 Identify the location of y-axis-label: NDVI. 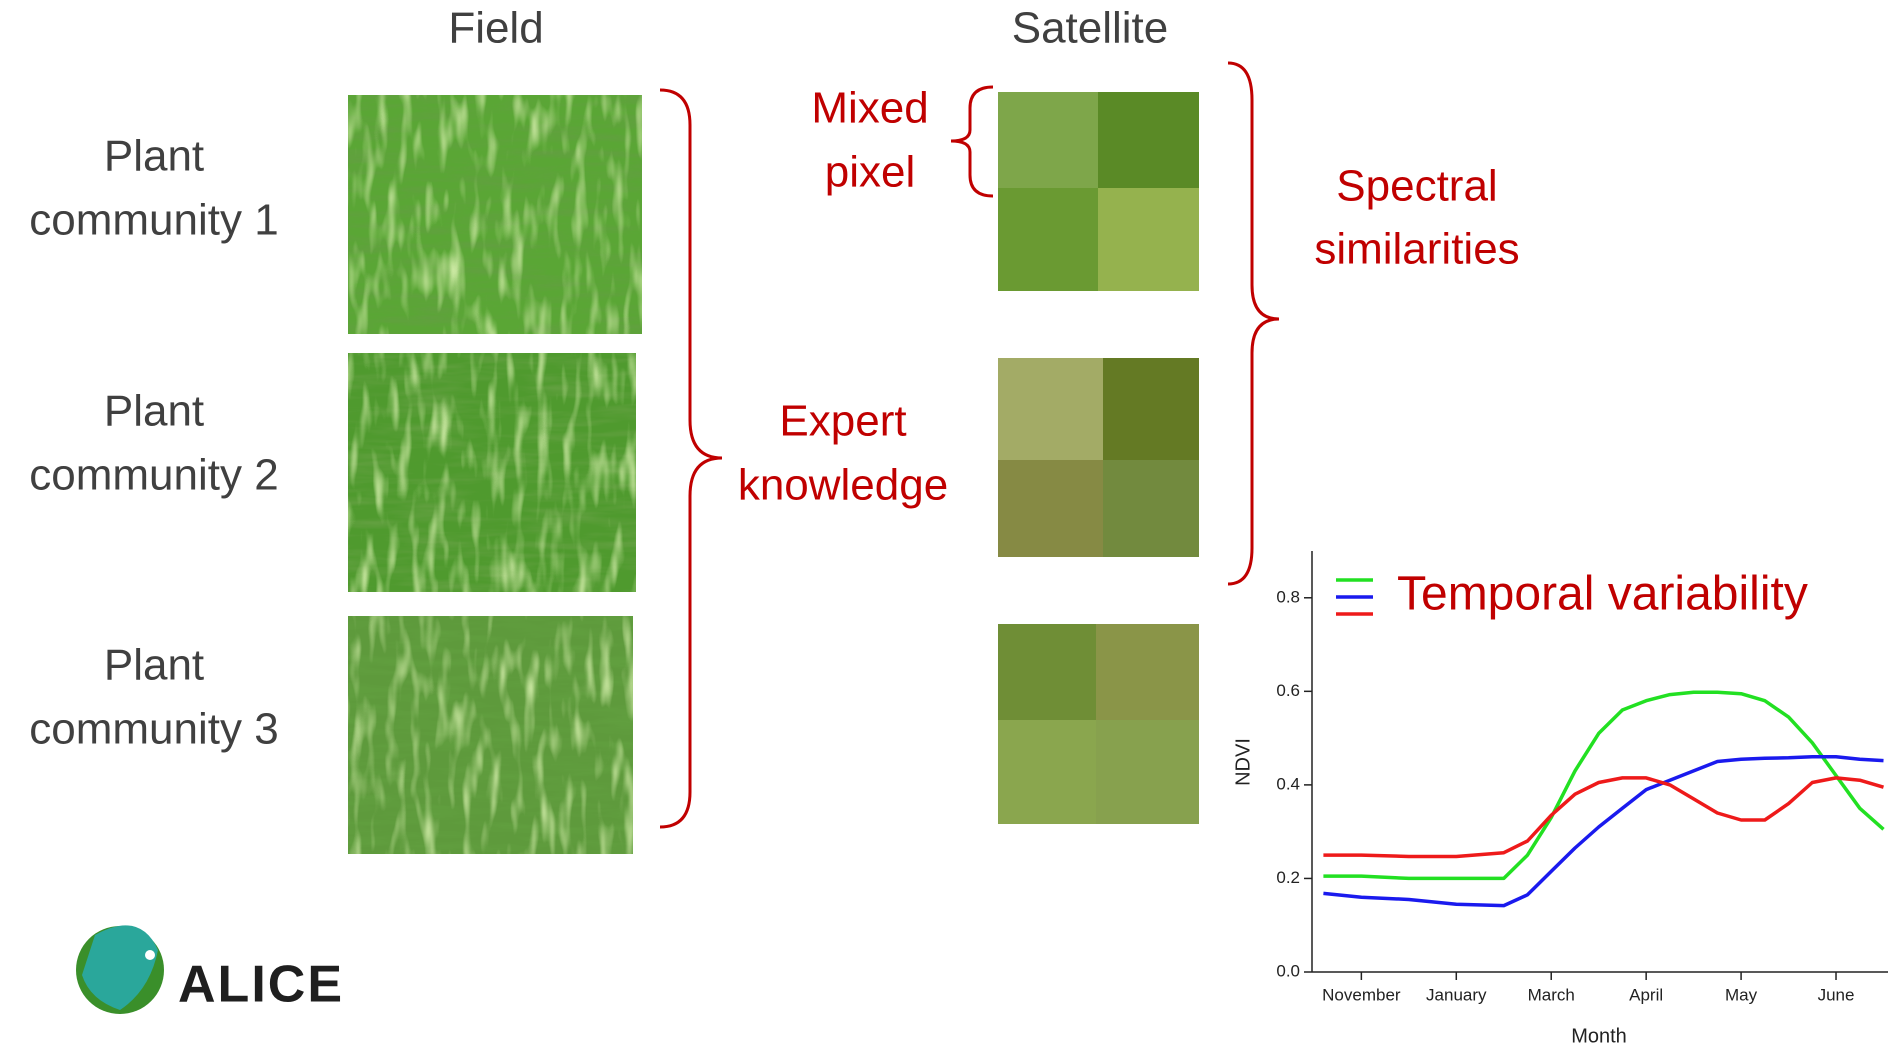
(1243, 762).